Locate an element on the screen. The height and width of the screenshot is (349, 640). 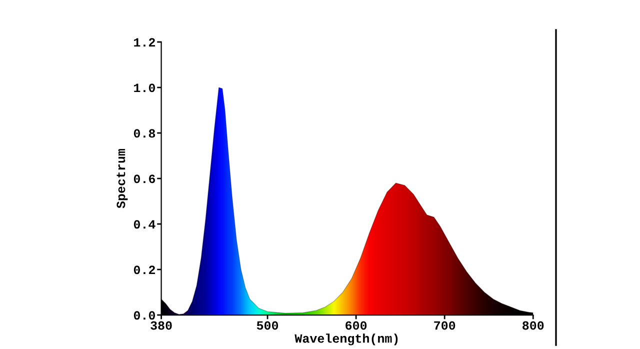
y-tick-label: 1.2 is located at coordinates (144, 42).